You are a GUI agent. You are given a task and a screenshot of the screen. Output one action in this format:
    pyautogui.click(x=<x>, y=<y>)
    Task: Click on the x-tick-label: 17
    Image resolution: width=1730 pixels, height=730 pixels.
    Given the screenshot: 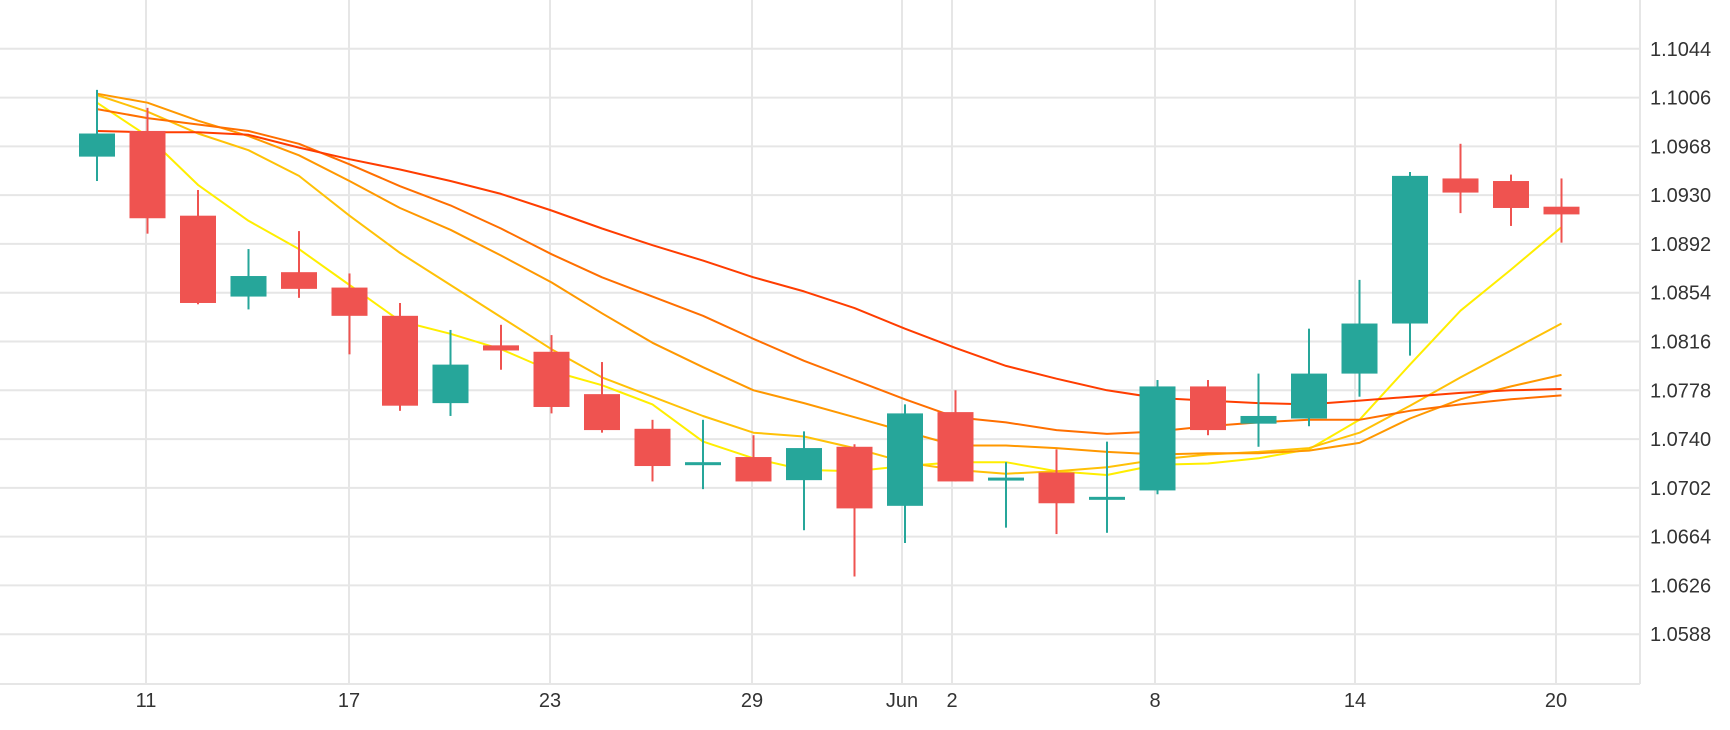 What is the action you would take?
    pyautogui.click(x=349, y=701)
    